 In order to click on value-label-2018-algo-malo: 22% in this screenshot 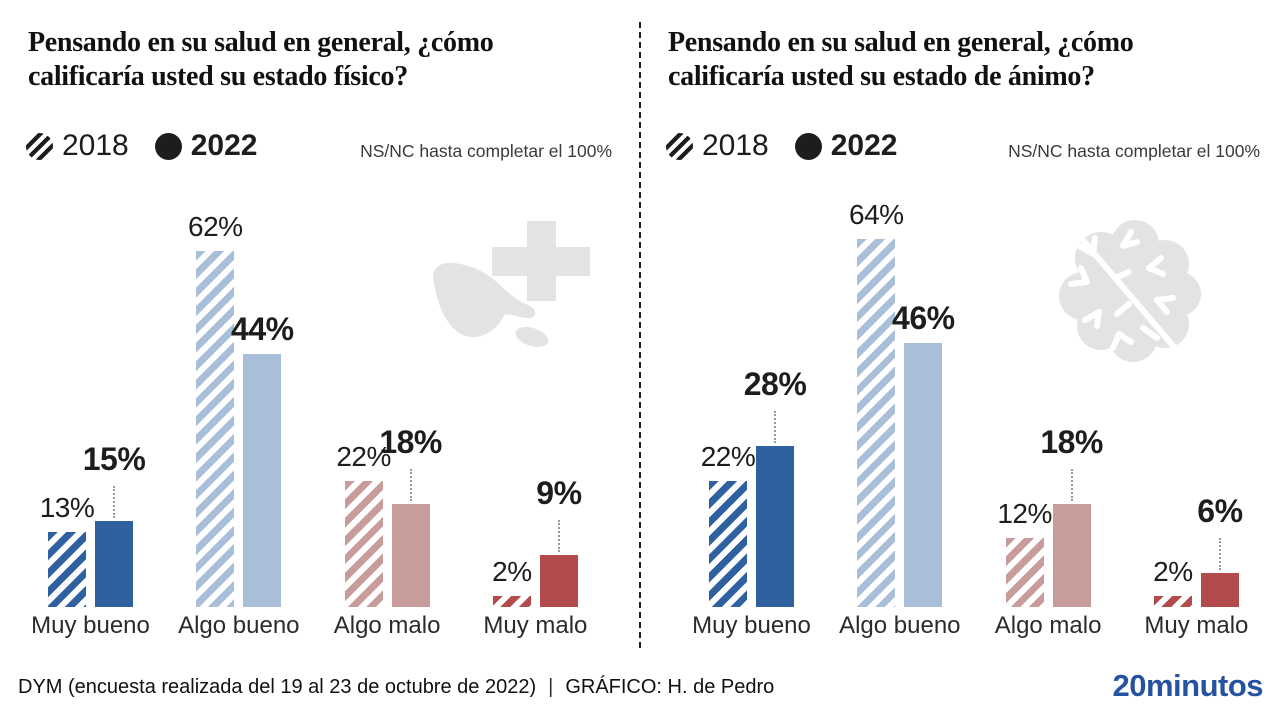, I will do `click(363, 456)`.